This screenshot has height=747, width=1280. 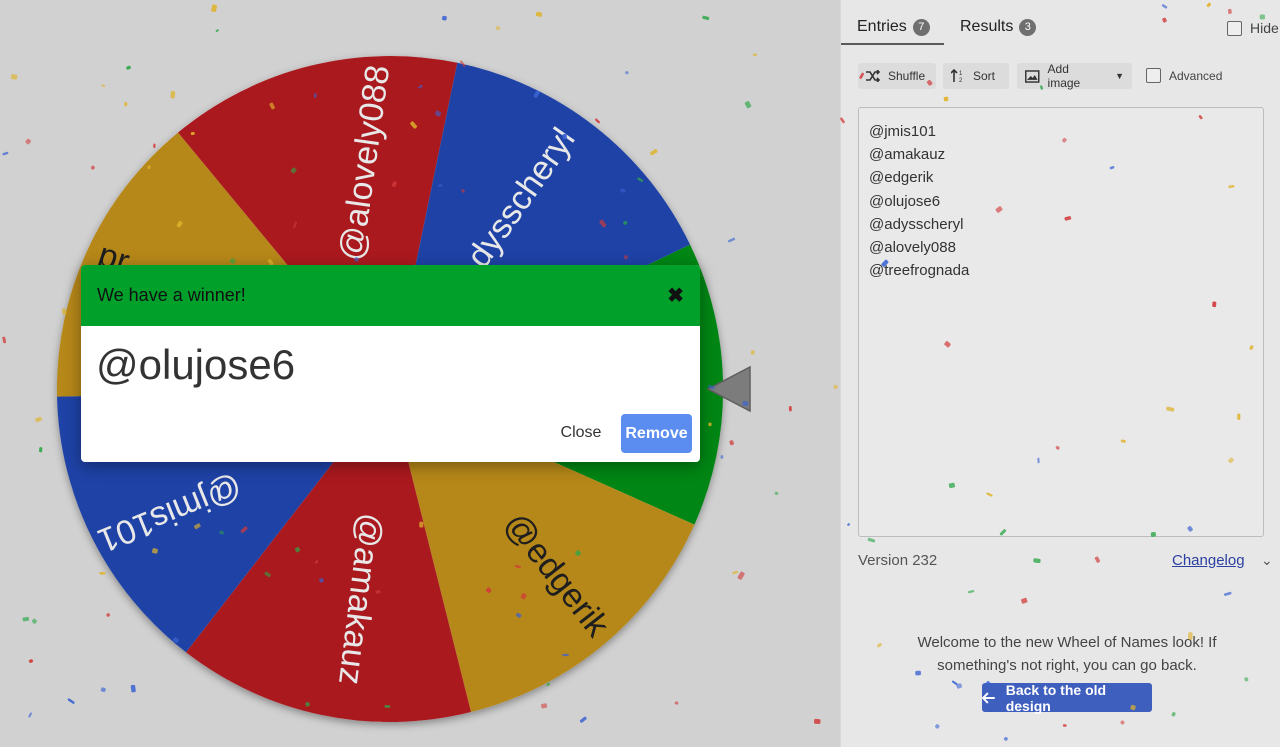 What do you see at coordinates (542, 550) in the screenshot?
I see `wheel-slice-yellow-bottom` at bounding box center [542, 550].